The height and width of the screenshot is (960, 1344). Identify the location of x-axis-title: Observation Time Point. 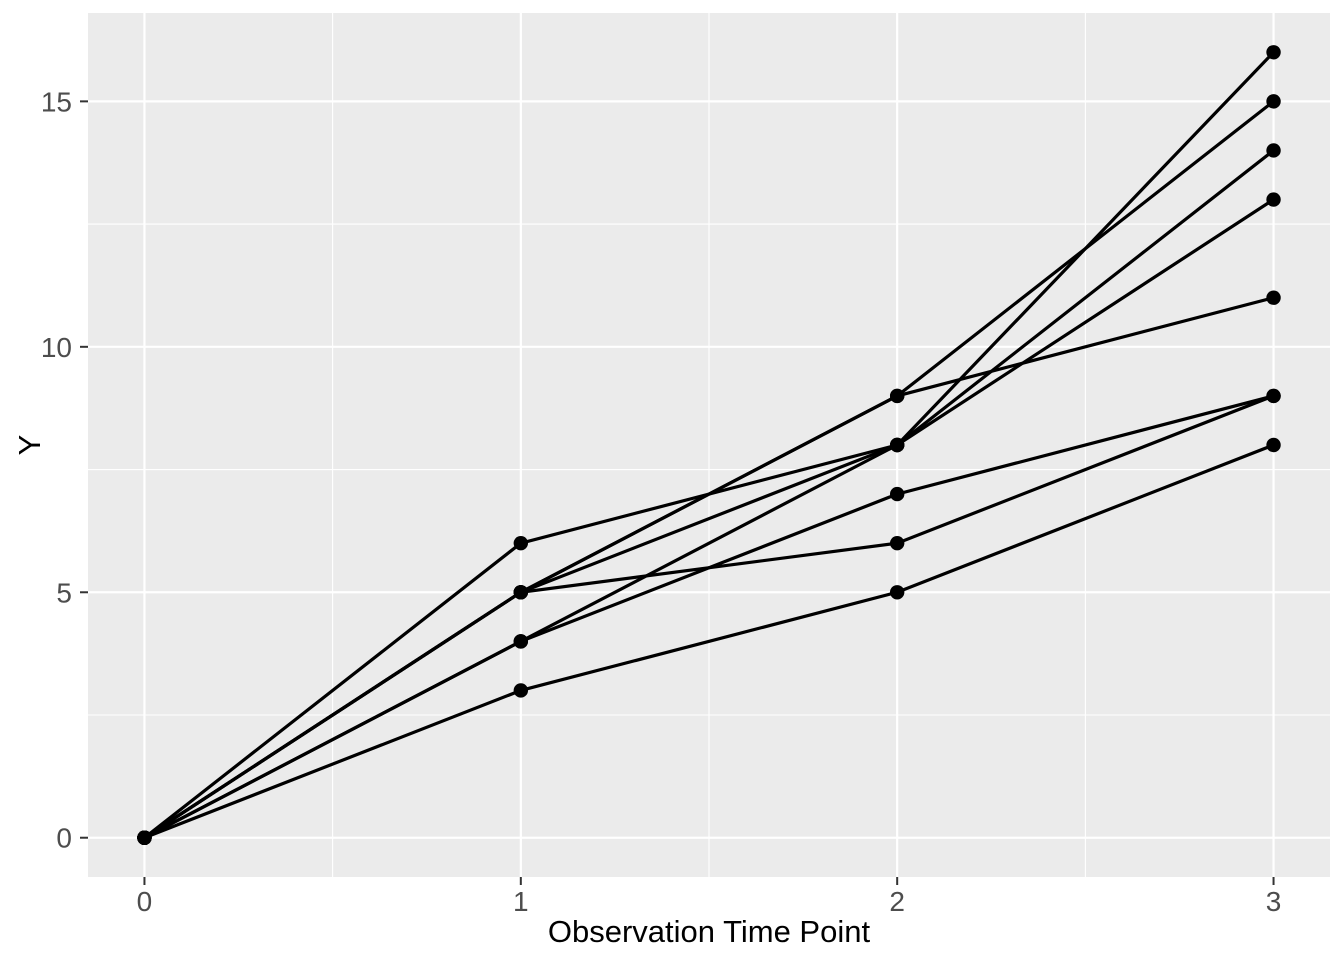
(709, 931).